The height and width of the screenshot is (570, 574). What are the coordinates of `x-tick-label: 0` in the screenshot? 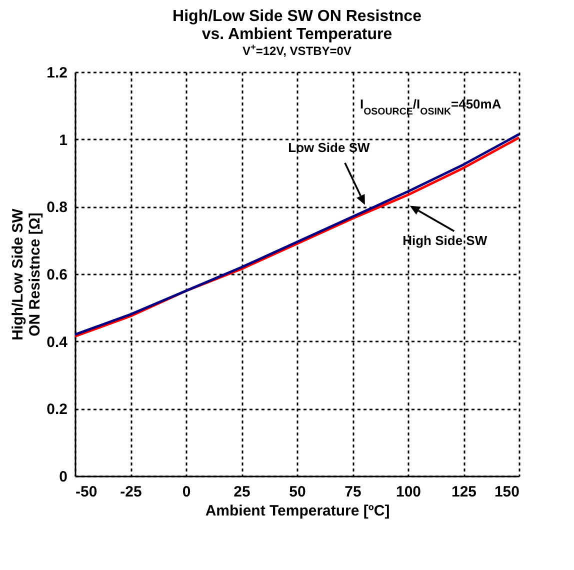 It's located at (186, 492).